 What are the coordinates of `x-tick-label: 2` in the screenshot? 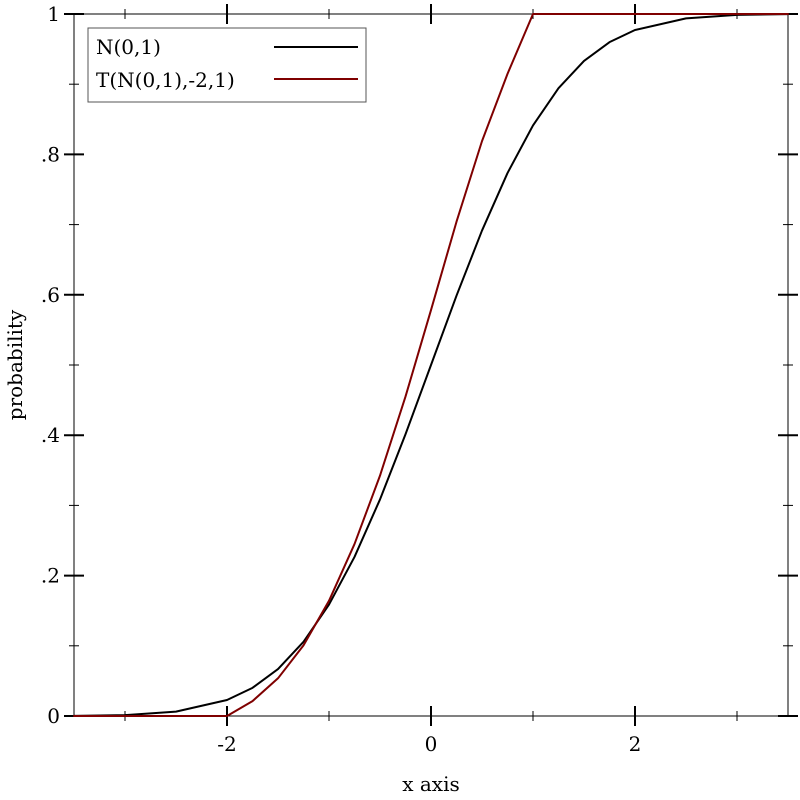 It's located at (635, 744).